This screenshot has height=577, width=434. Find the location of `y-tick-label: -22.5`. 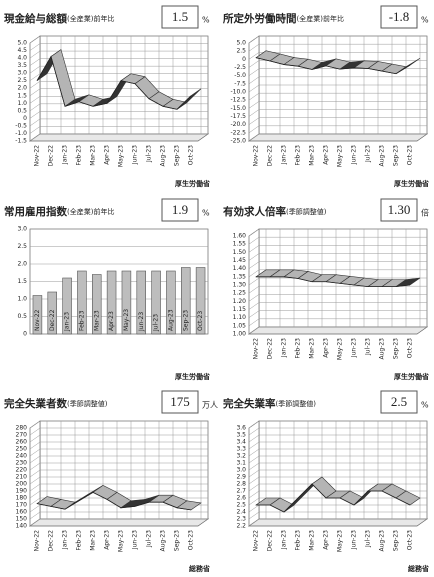

y-tick-label: -22.5 is located at coordinates (238, 132).